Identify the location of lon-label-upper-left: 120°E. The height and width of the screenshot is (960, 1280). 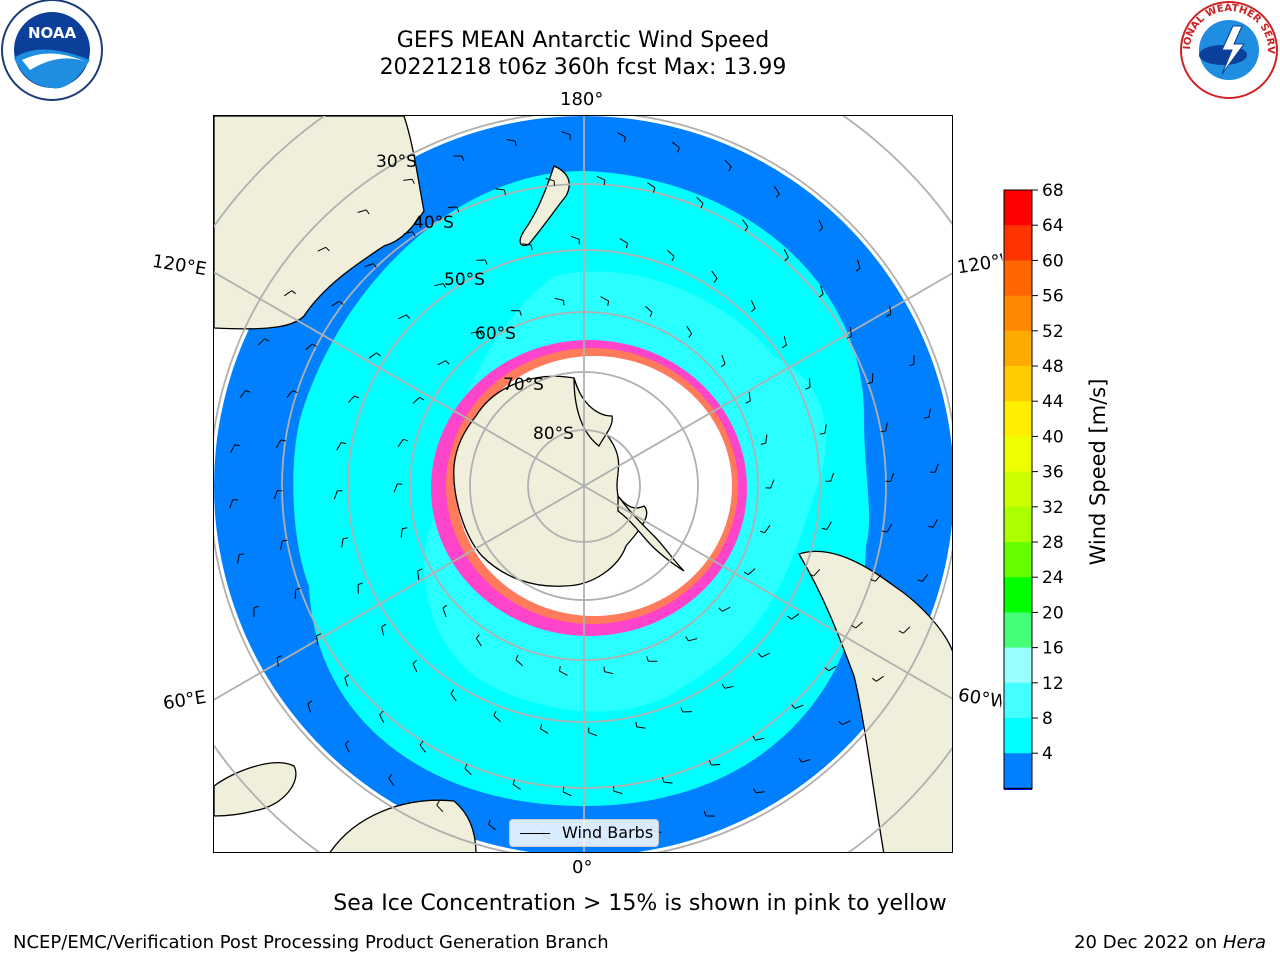
(179, 265).